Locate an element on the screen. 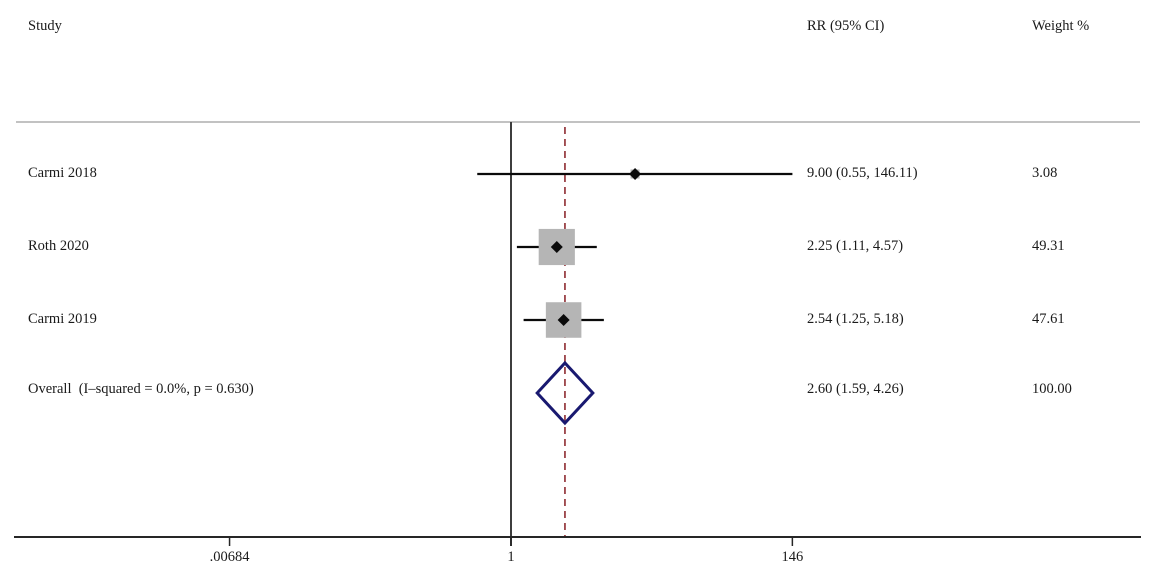 Image resolution: width=1156 pixels, height=579 pixels. axis-tick-label: .00684 is located at coordinates (229, 557).